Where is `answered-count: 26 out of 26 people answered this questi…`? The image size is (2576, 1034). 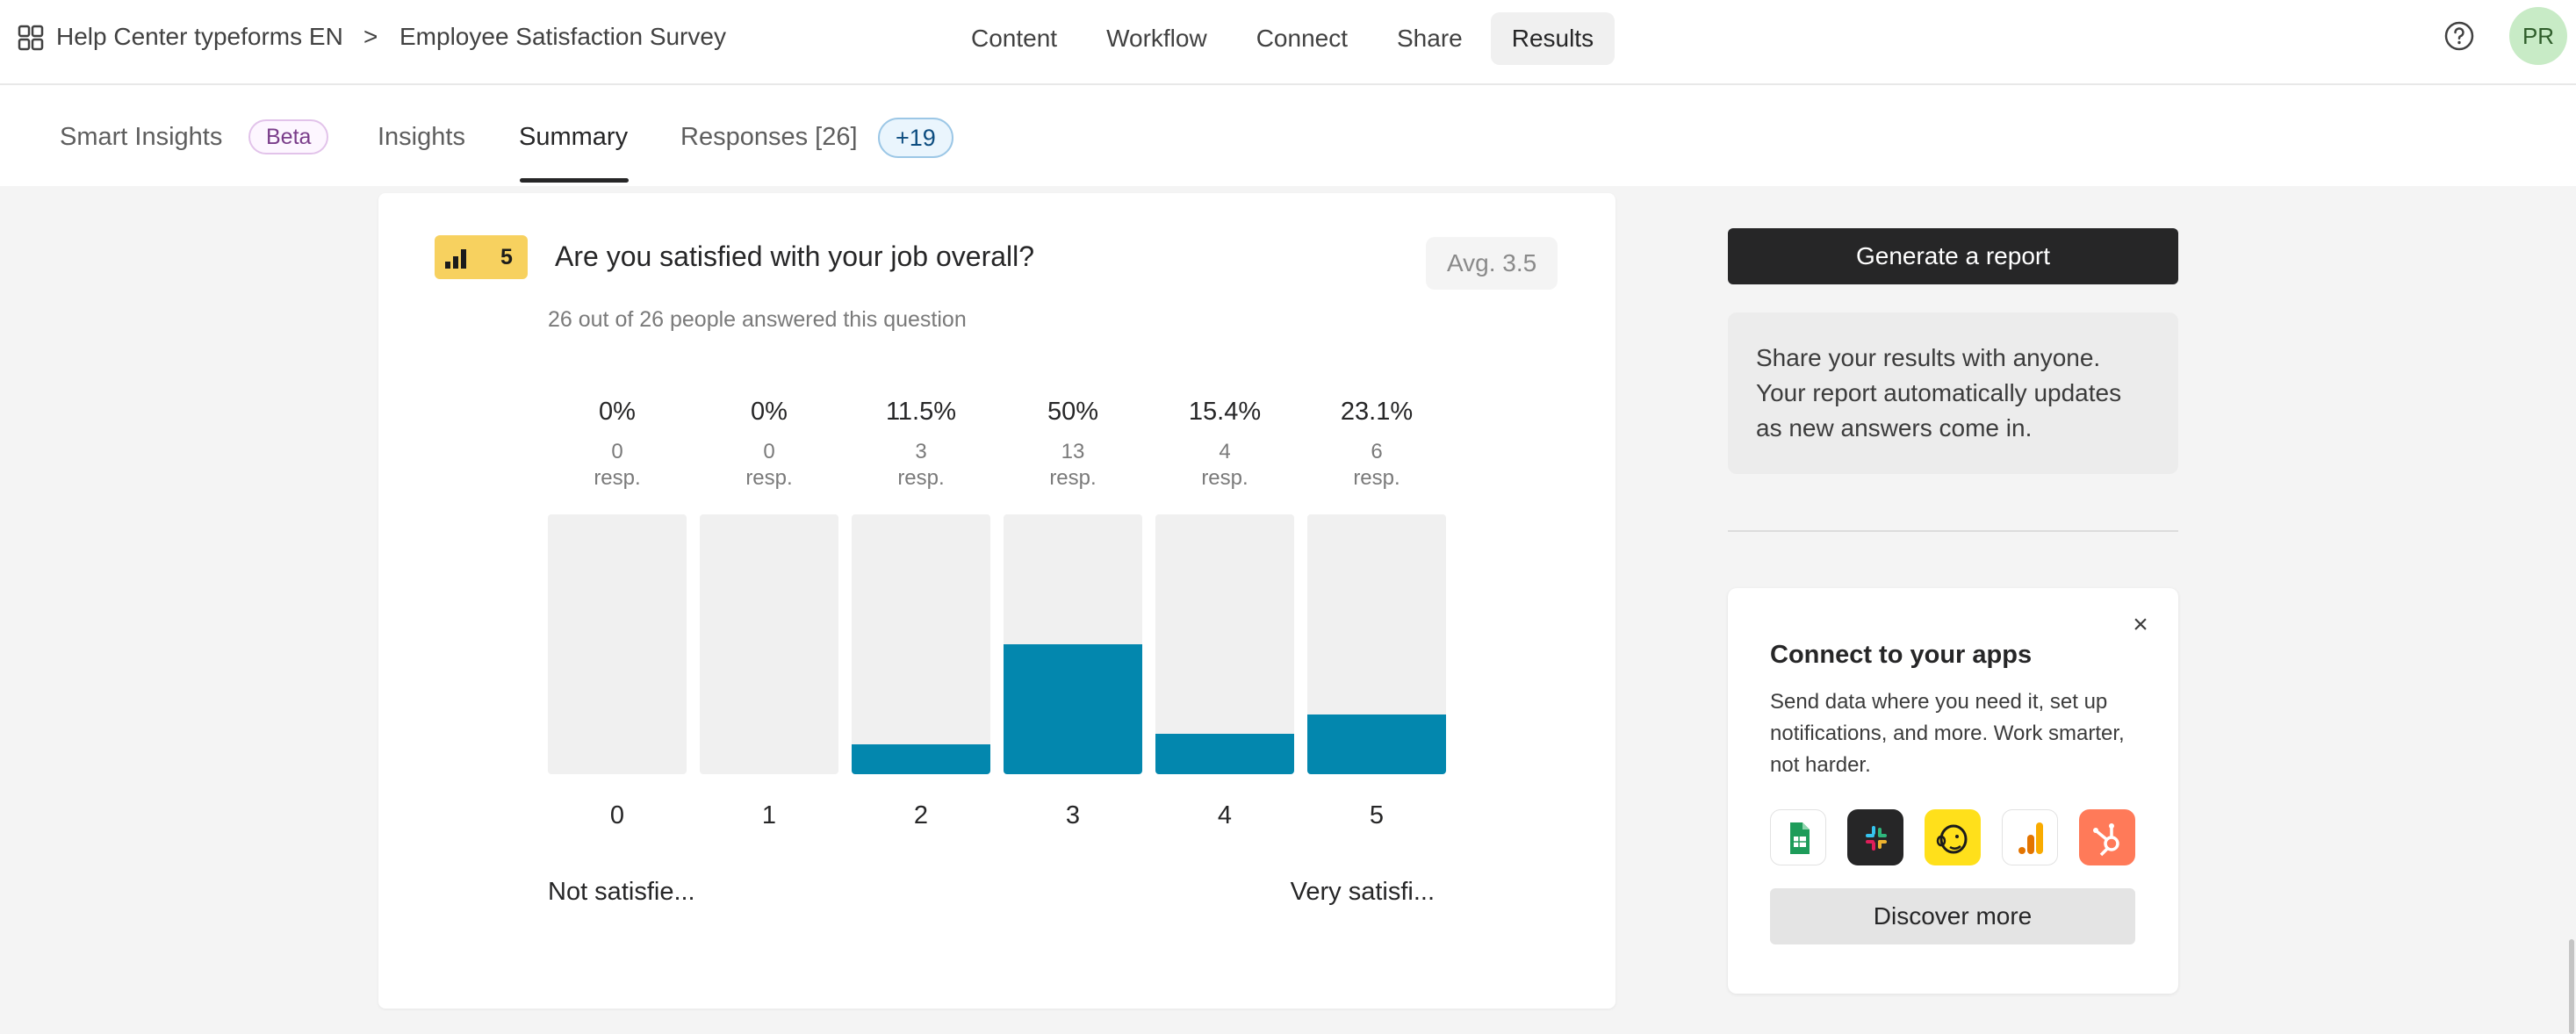
answered-count: 26 out of 26 people answered this questi… is located at coordinates (757, 319).